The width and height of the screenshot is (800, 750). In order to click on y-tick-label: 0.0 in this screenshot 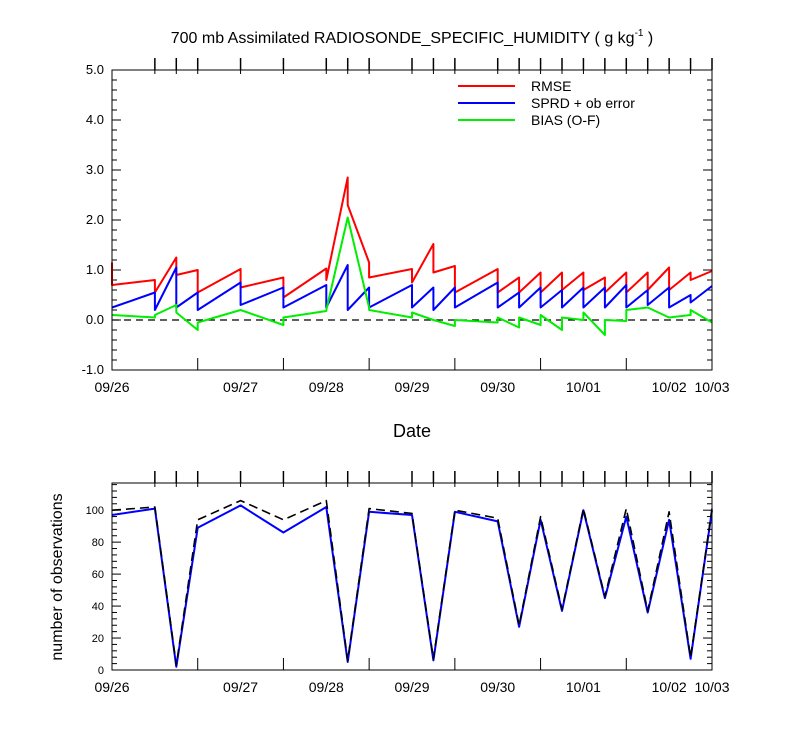, I will do `click(95, 319)`.